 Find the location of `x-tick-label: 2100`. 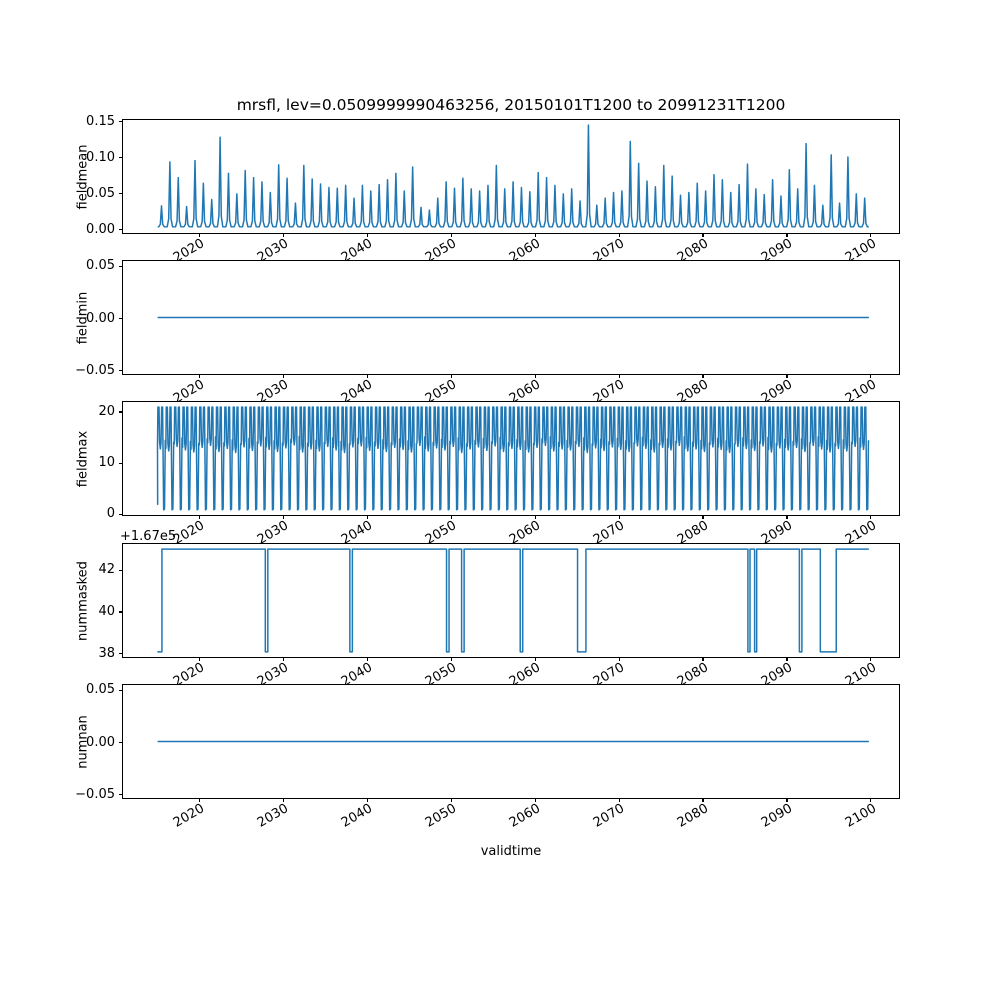

x-tick-label: 2100 is located at coordinates (860, 816).